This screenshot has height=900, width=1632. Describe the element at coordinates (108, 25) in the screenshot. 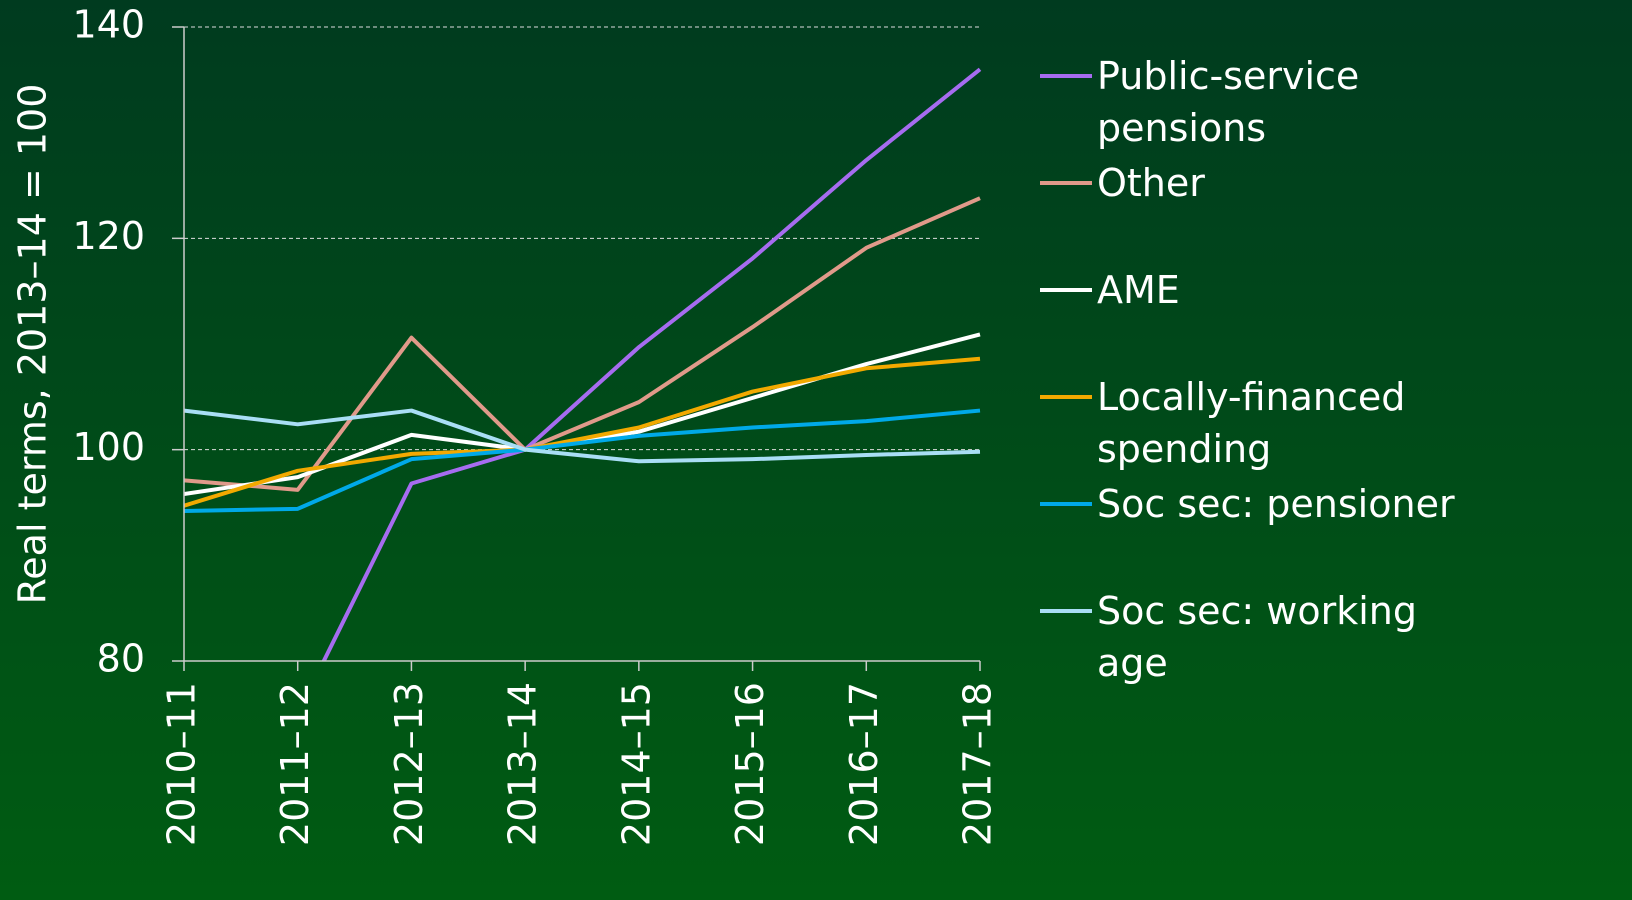

I see `y-tick-label: 140` at that location.